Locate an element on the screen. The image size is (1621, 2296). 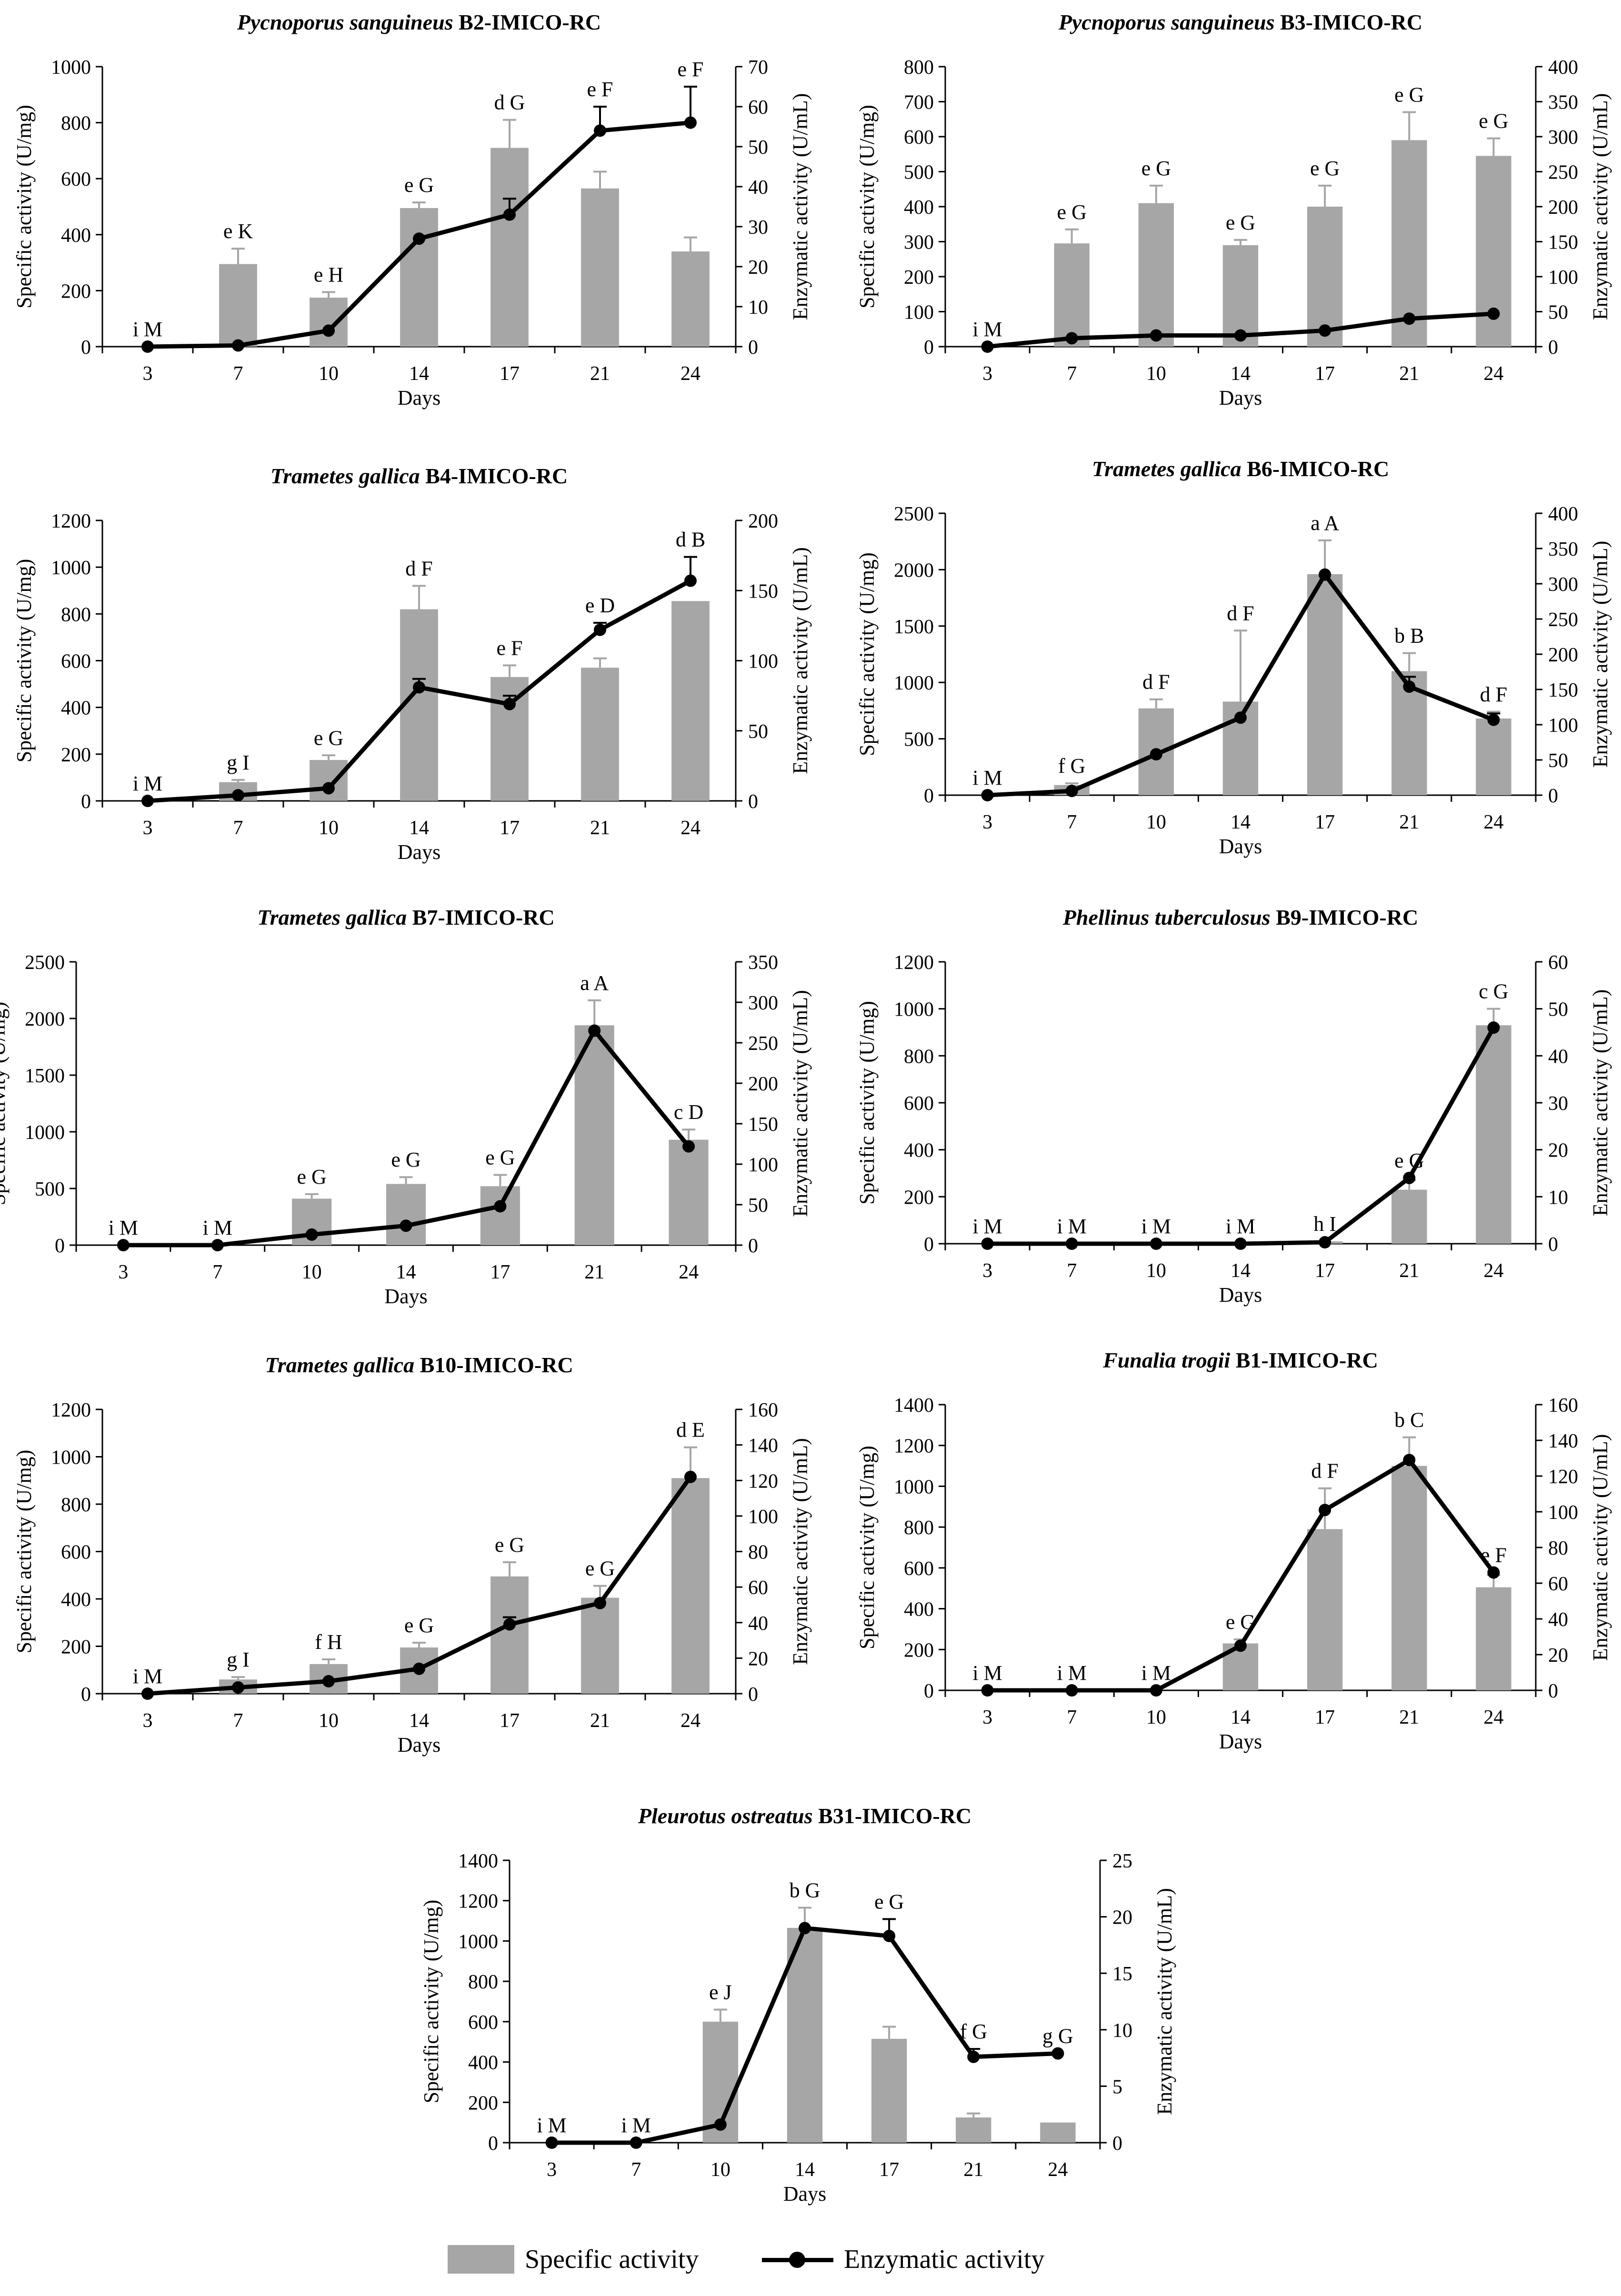
chart-title-species: Pycnoporus sanguineus is located at coordinates (1169, 22).